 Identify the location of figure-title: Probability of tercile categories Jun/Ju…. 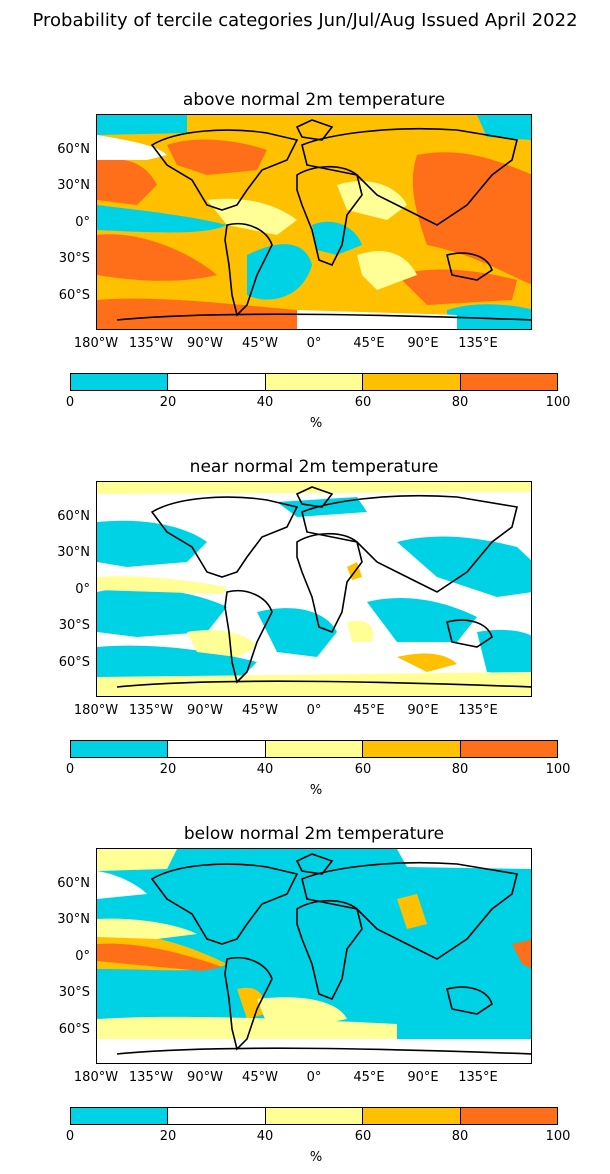
(305, 20).